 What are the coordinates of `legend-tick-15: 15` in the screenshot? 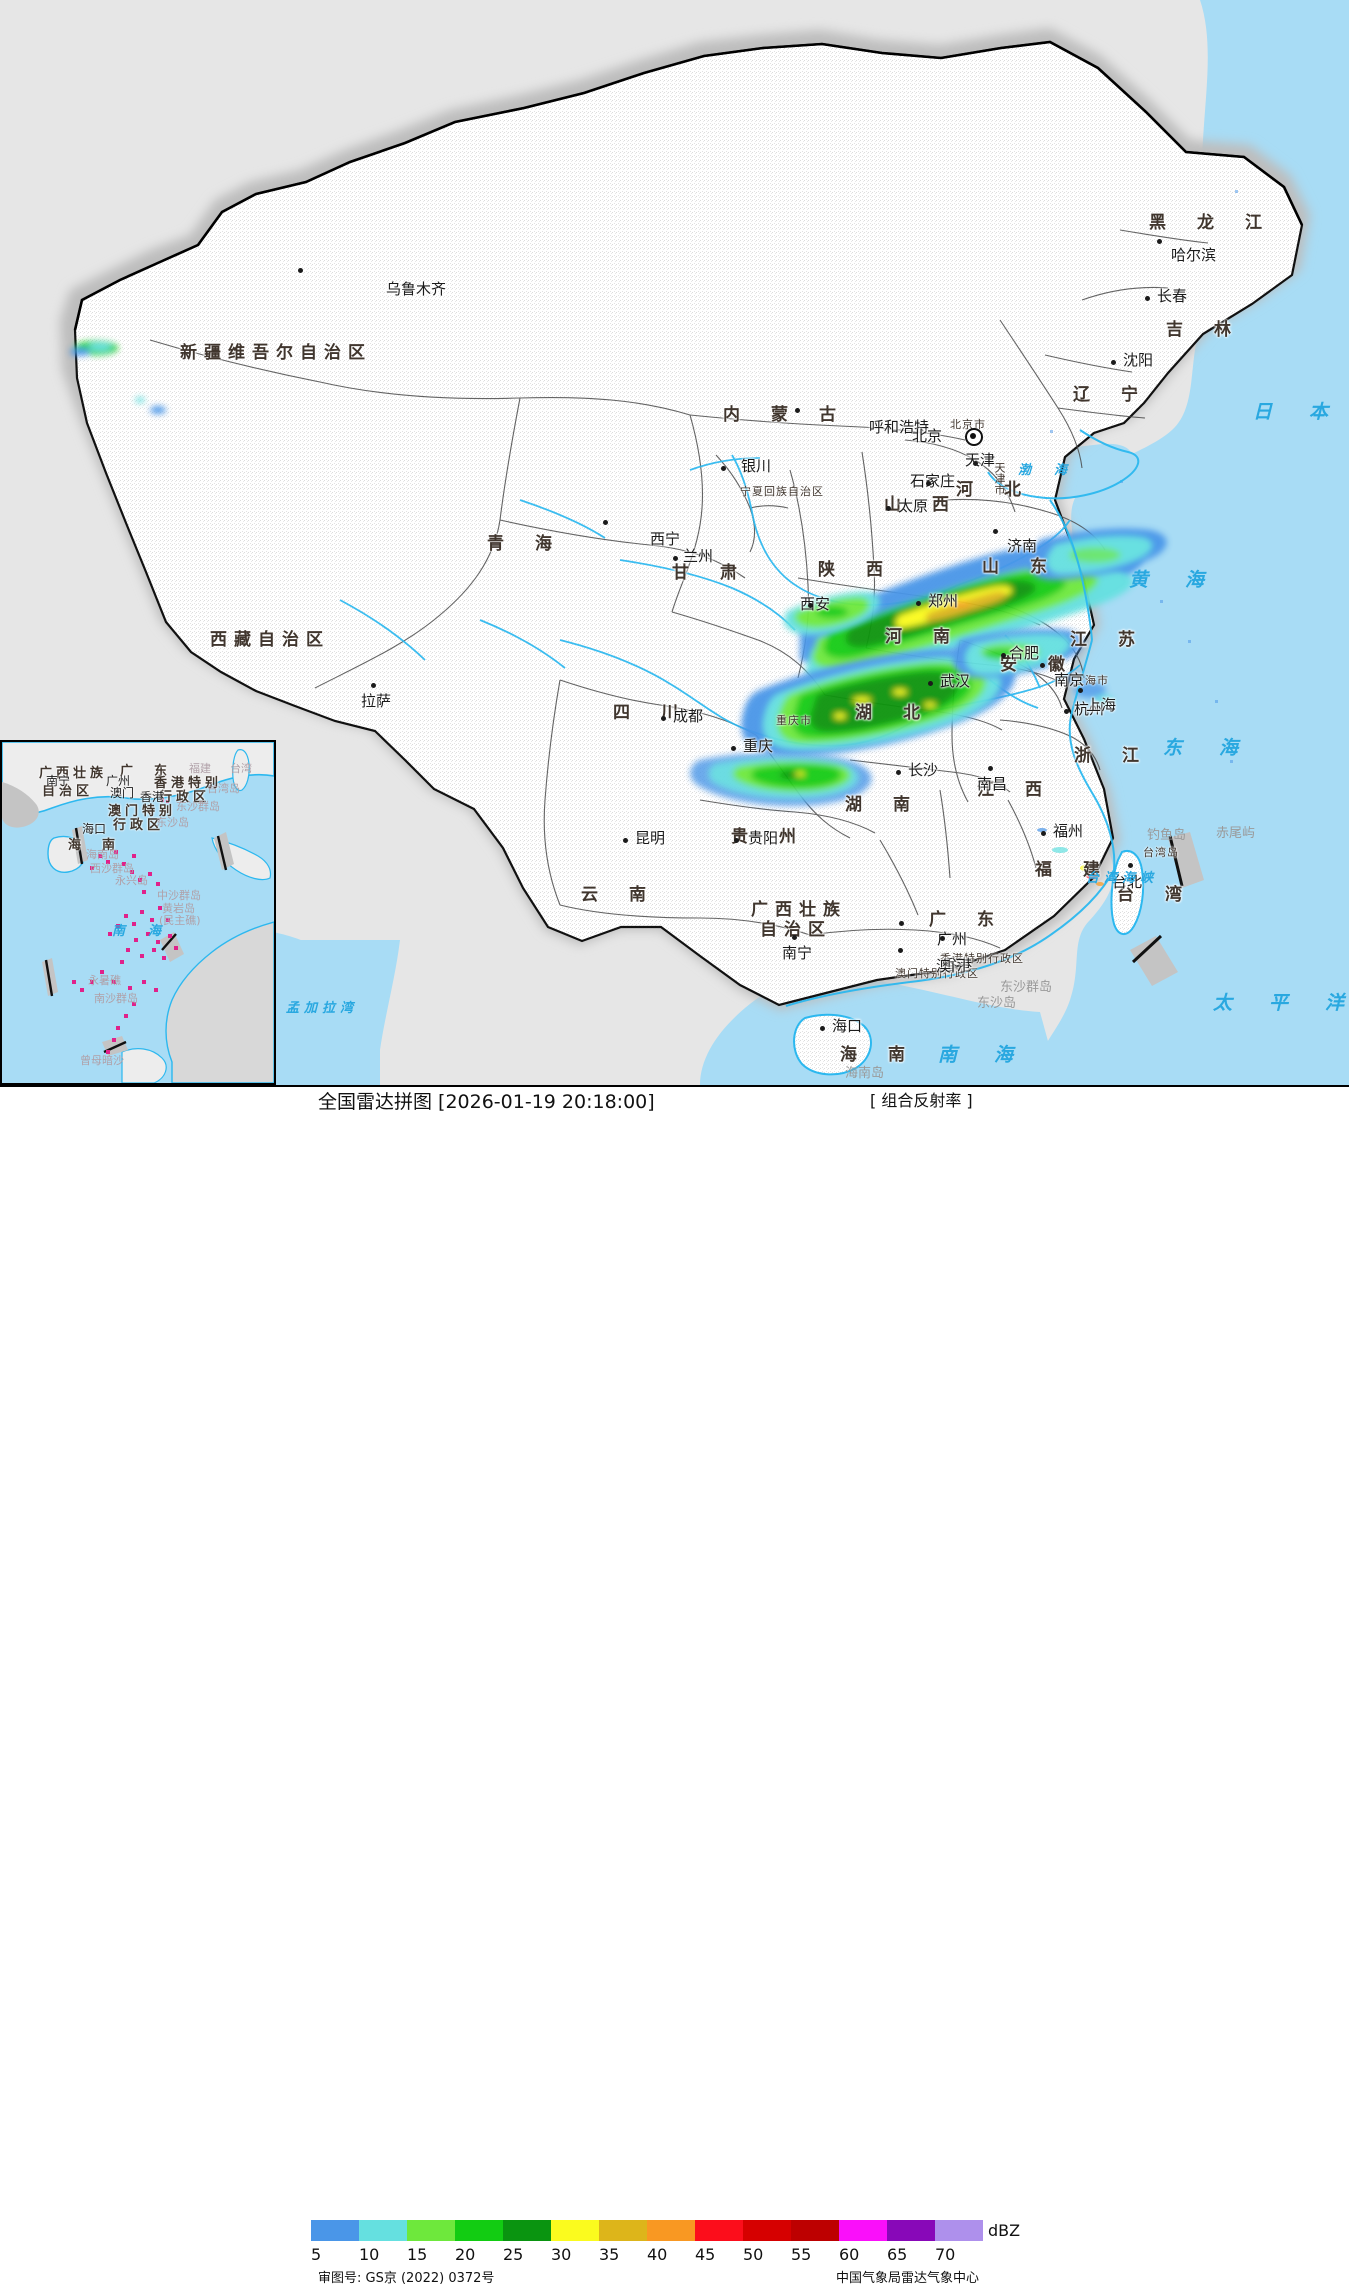 It's located at (417, 2254).